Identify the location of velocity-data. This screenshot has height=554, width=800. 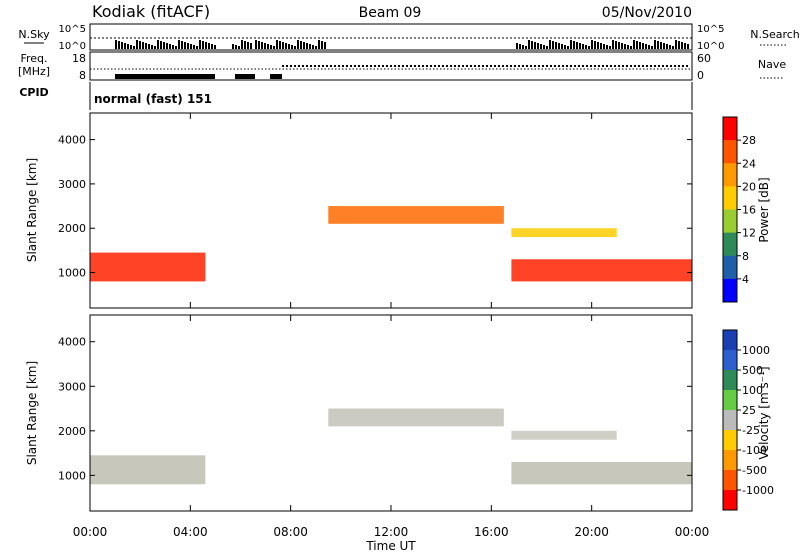
(391, 446).